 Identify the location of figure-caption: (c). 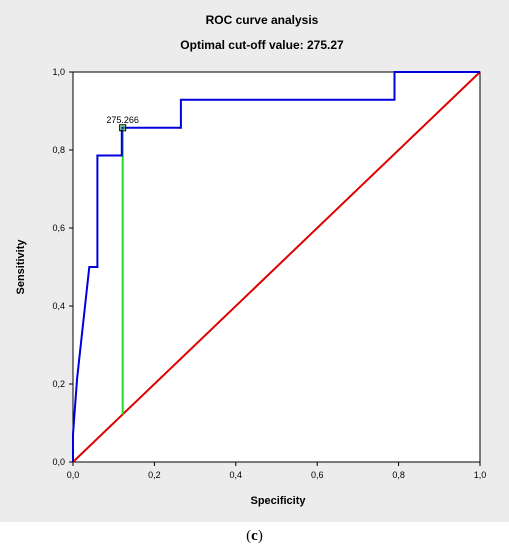
(254, 536).